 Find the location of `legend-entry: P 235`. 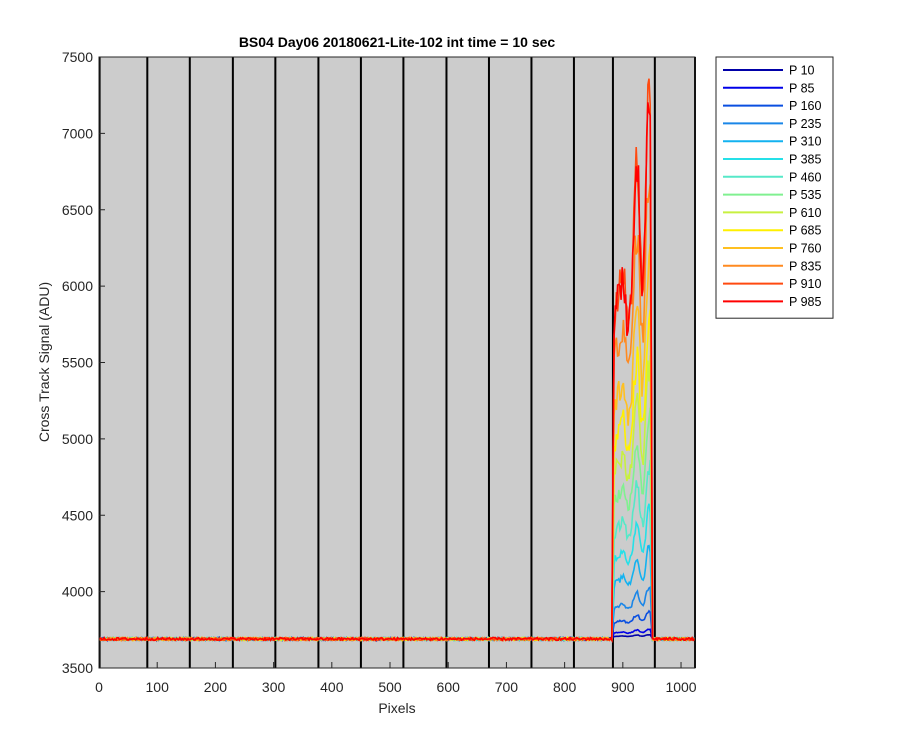

legend-entry: P 235 is located at coordinates (805, 124).